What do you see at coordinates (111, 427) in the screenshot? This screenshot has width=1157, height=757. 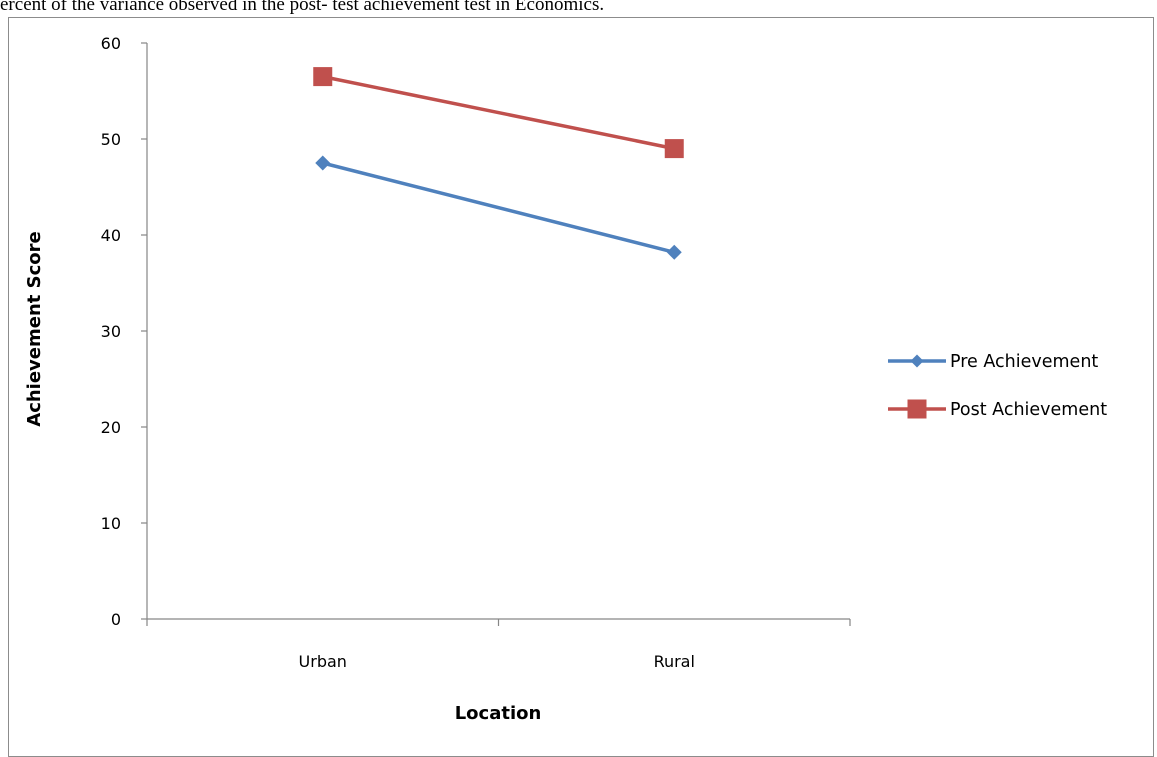 I see `y-tick-label: 20` at bounding box center [111, 427].